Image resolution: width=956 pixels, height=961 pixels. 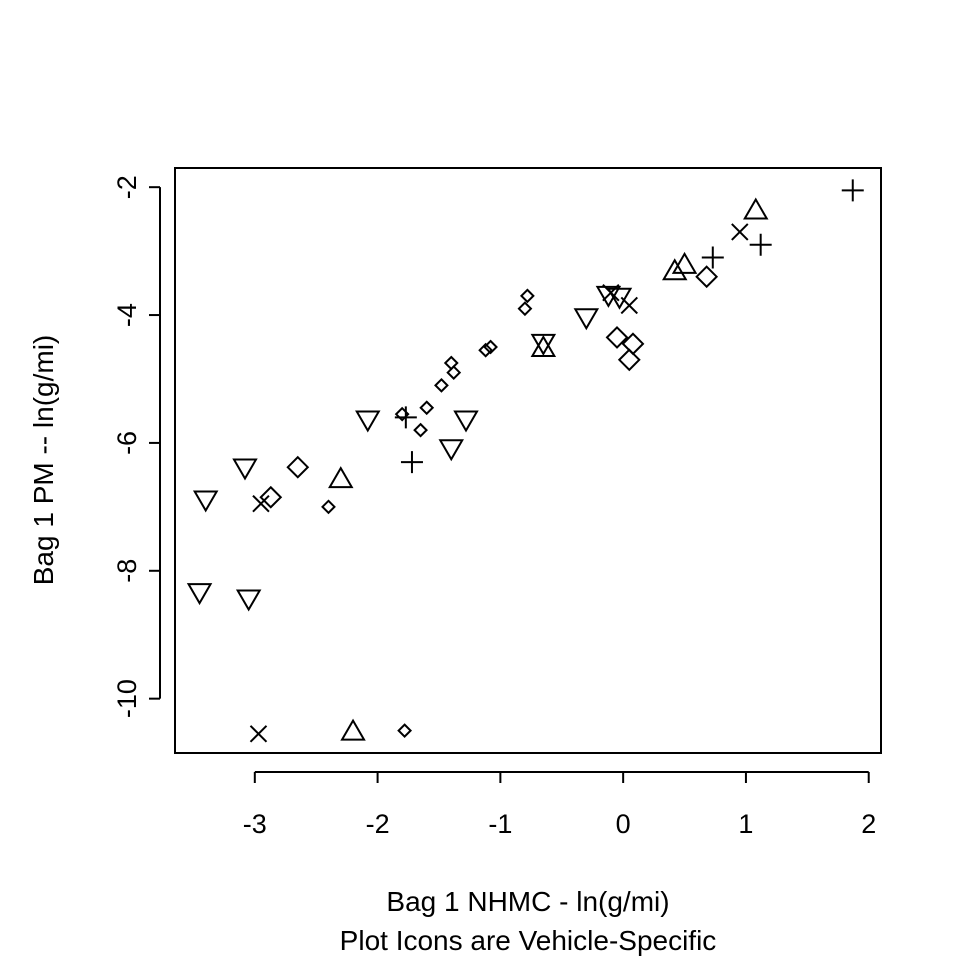 What do you see at coordinates (559, 805) in the screenshot?
I see `x-axis: -3 -2 -1 0 1 2` at bounding box center [559, 805].